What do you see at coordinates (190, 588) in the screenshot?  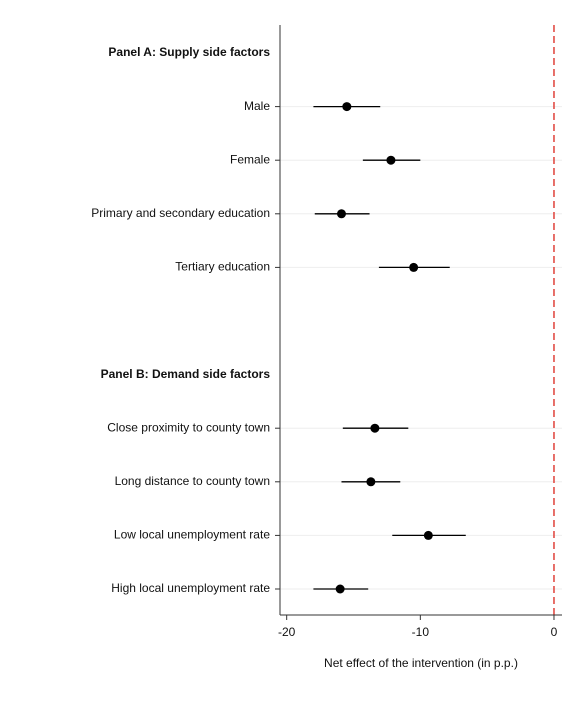 I see `y-tick-label: High local unemployment rate` at bounding box center [190, 588].